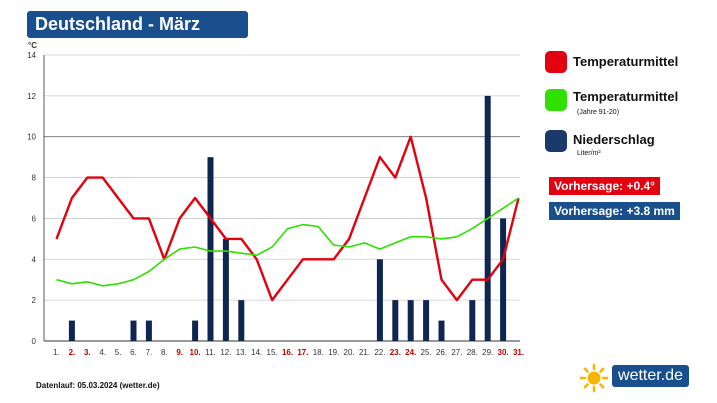 The width and height of the screenshot is (717, 403). What do you see at coordinates (195, 352) in the screenshot?
I see `x-tick-label-10: 10.` at bounding box center [195, 352].